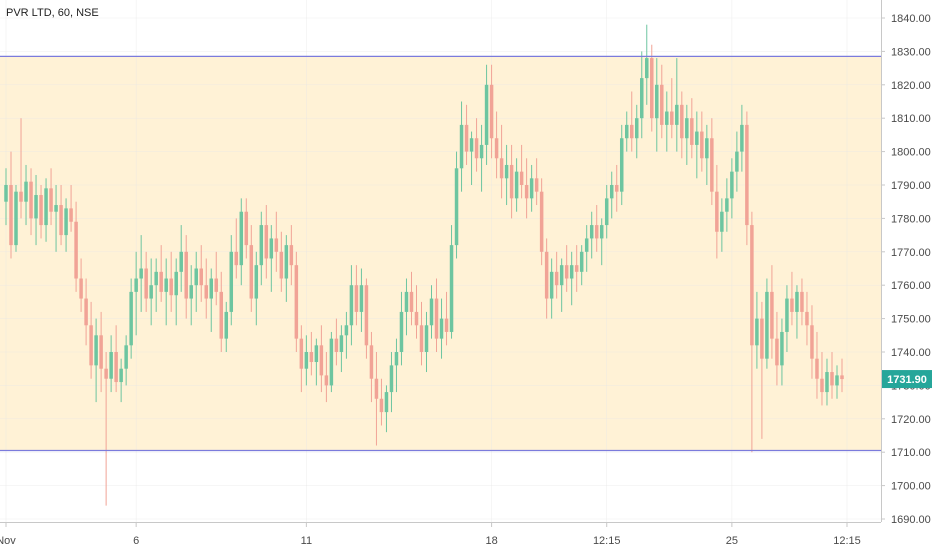  Describe the element at coordinates (491, 541) in the screenshot. I see `time-tick-label: 18` at that location.